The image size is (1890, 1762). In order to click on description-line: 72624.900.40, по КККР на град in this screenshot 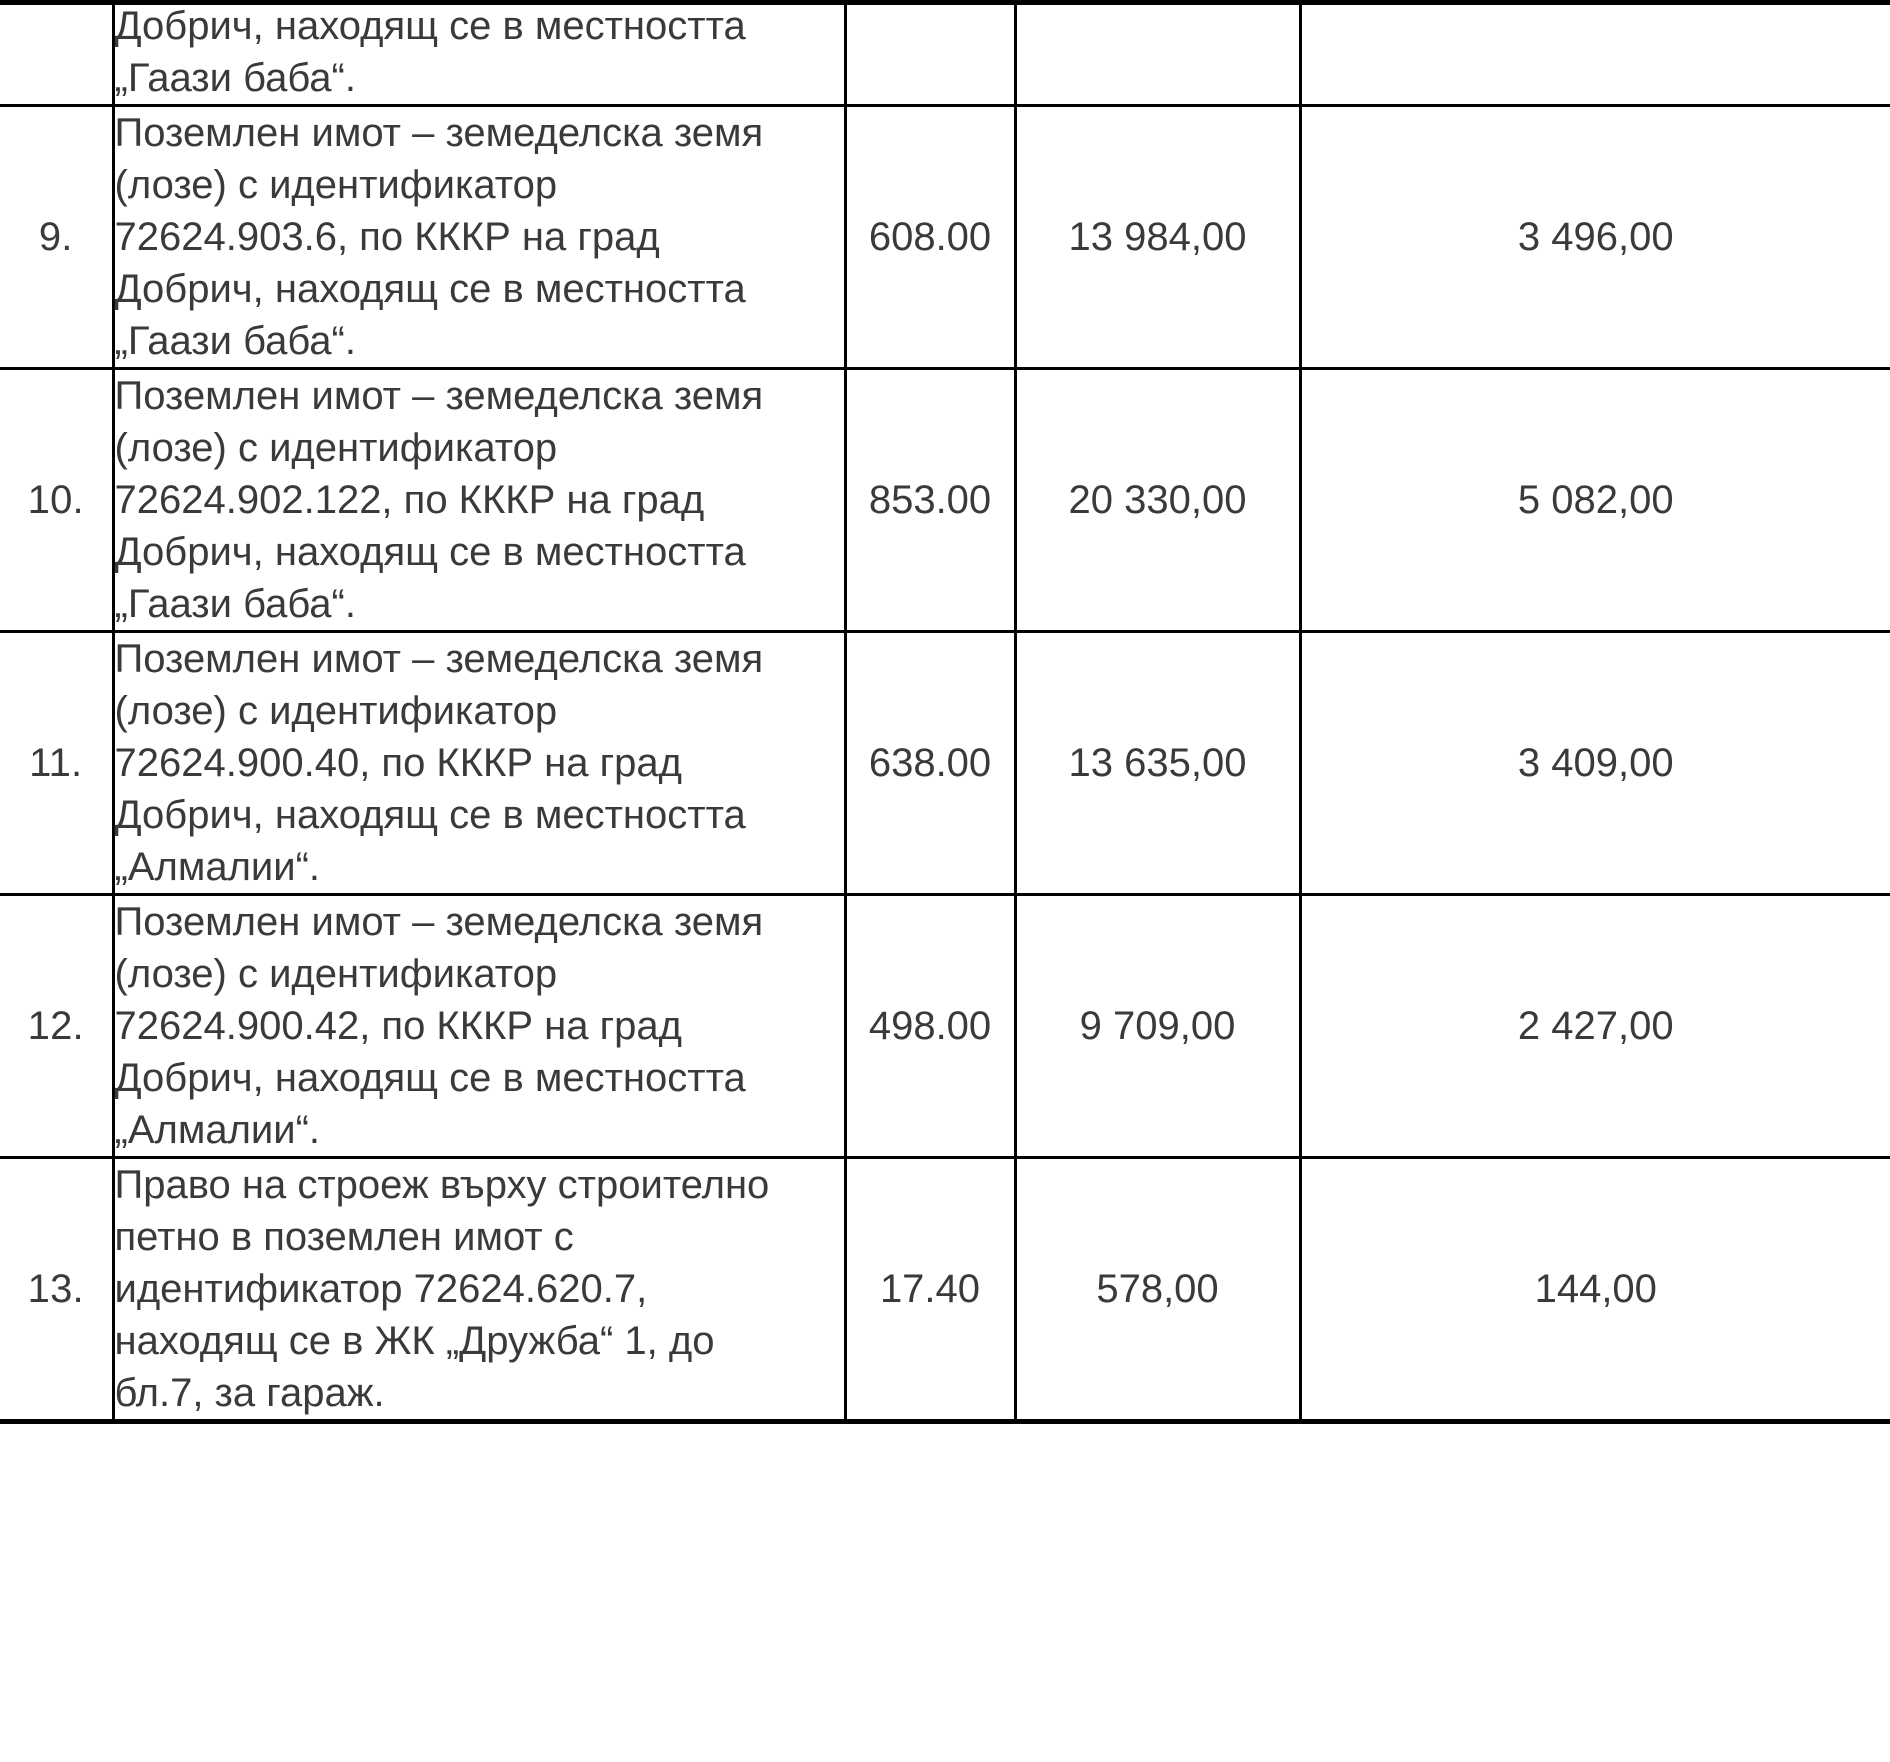, I will do `click(398, 763)`.